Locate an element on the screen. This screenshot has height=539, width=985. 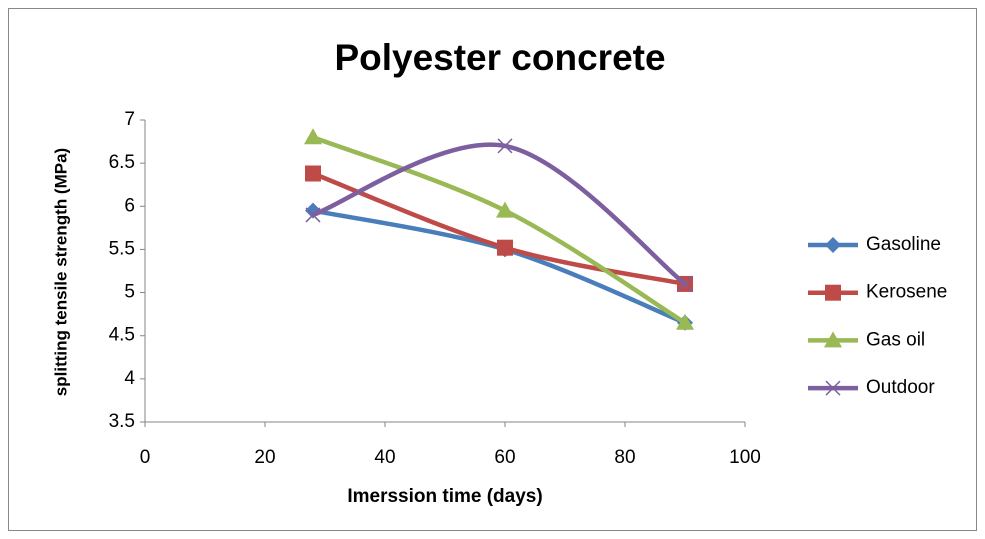
y-tick-label: 3.5 is located at coordinates (122, 421).